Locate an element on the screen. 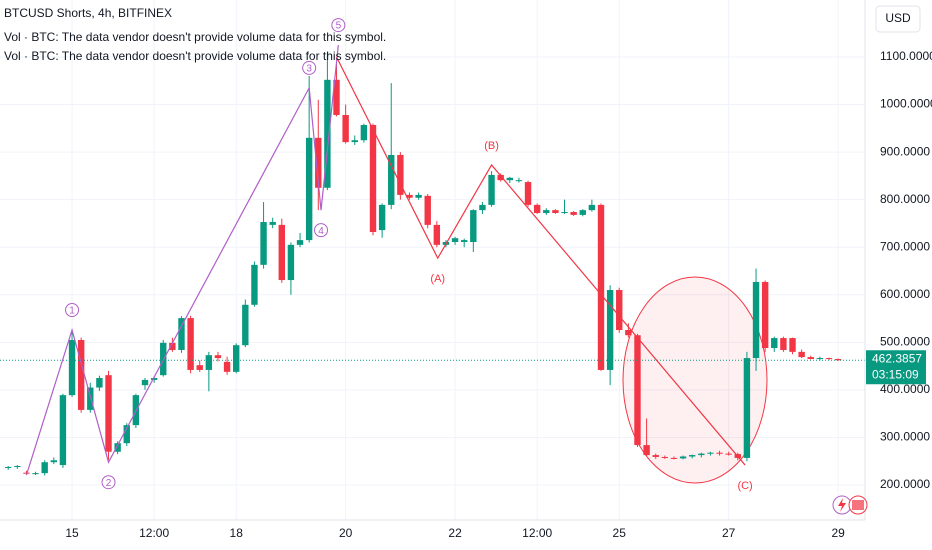 This screenshot has width=932, height=550. y-tick-label: 600.0000 is located at coordinates (905, 294).